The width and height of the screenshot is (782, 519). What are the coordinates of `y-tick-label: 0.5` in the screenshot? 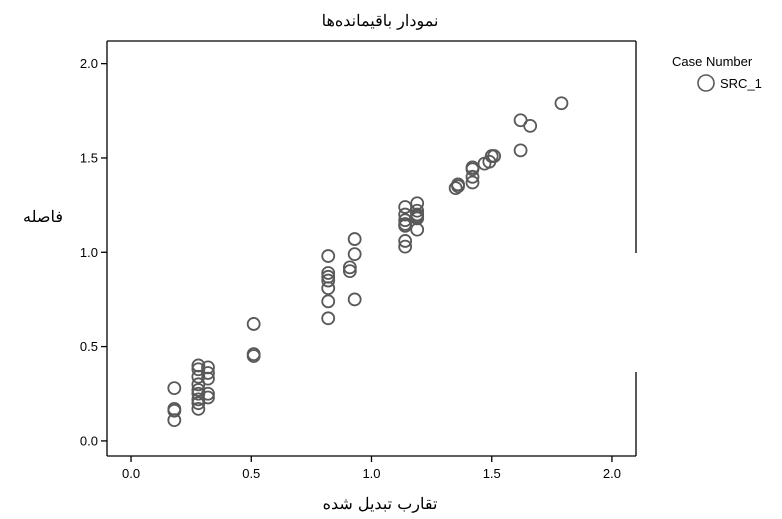 It's located at (89, 346).